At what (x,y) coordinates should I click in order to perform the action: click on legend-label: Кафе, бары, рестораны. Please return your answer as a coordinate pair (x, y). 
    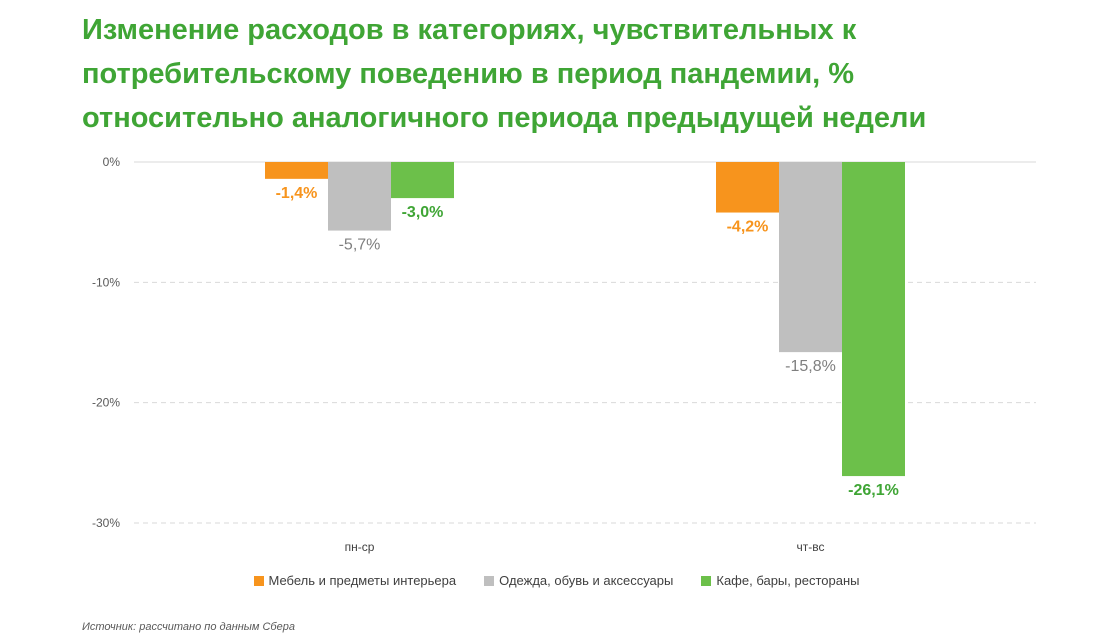
    Looking at the image, I should click on (788, 580).